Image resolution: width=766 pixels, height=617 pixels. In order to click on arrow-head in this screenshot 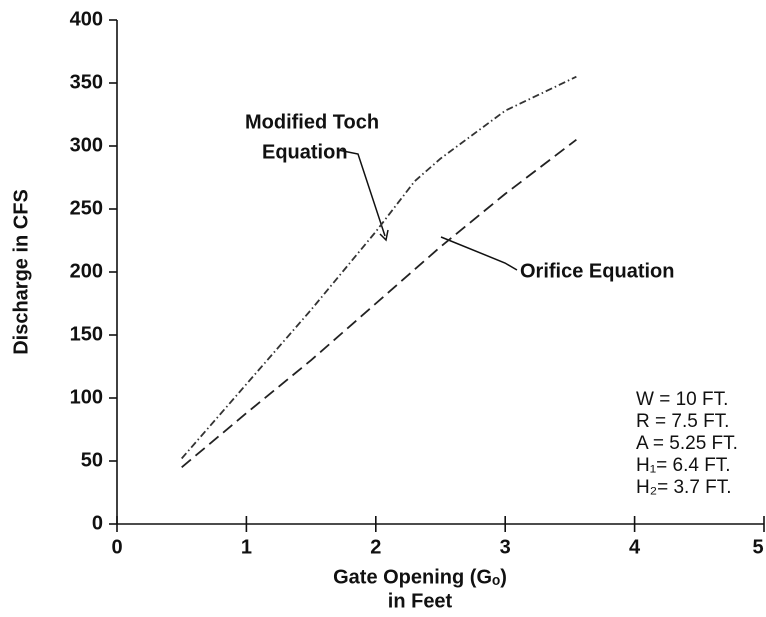, I will do `click(384, 235)`.